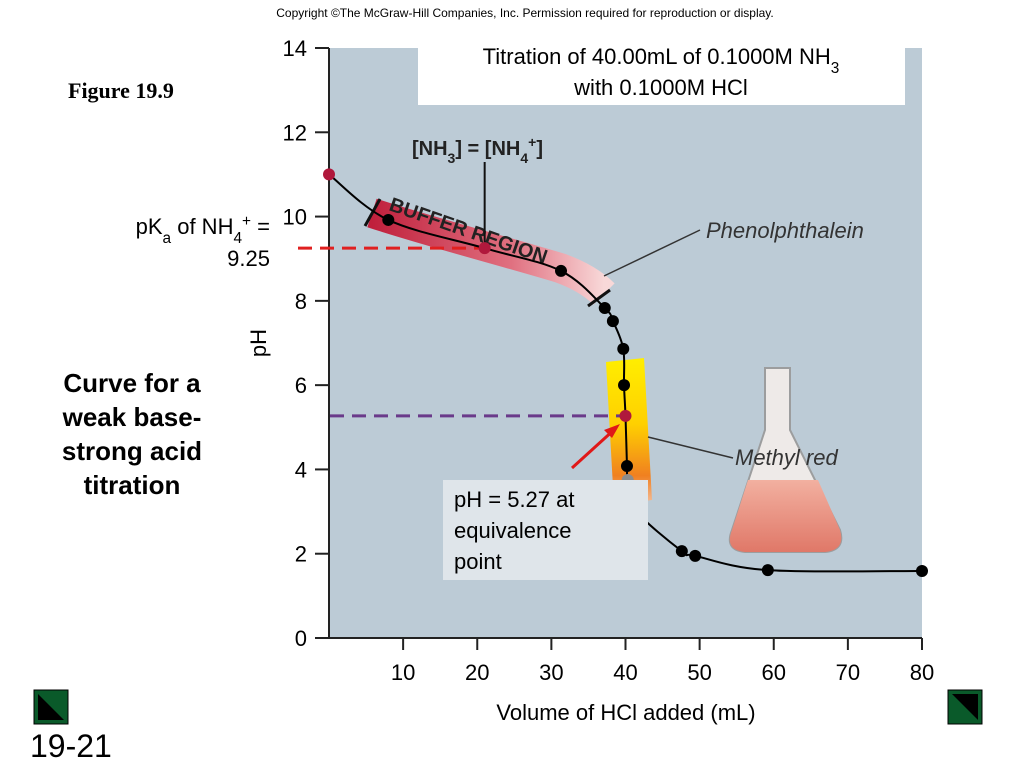 Image resolution: width=1024 pixels, height=768 pixels. What do you see at coordinates (551, 672) in the screenshot?
I see `x-tick-label: 30` at bounding box center [551, 672].